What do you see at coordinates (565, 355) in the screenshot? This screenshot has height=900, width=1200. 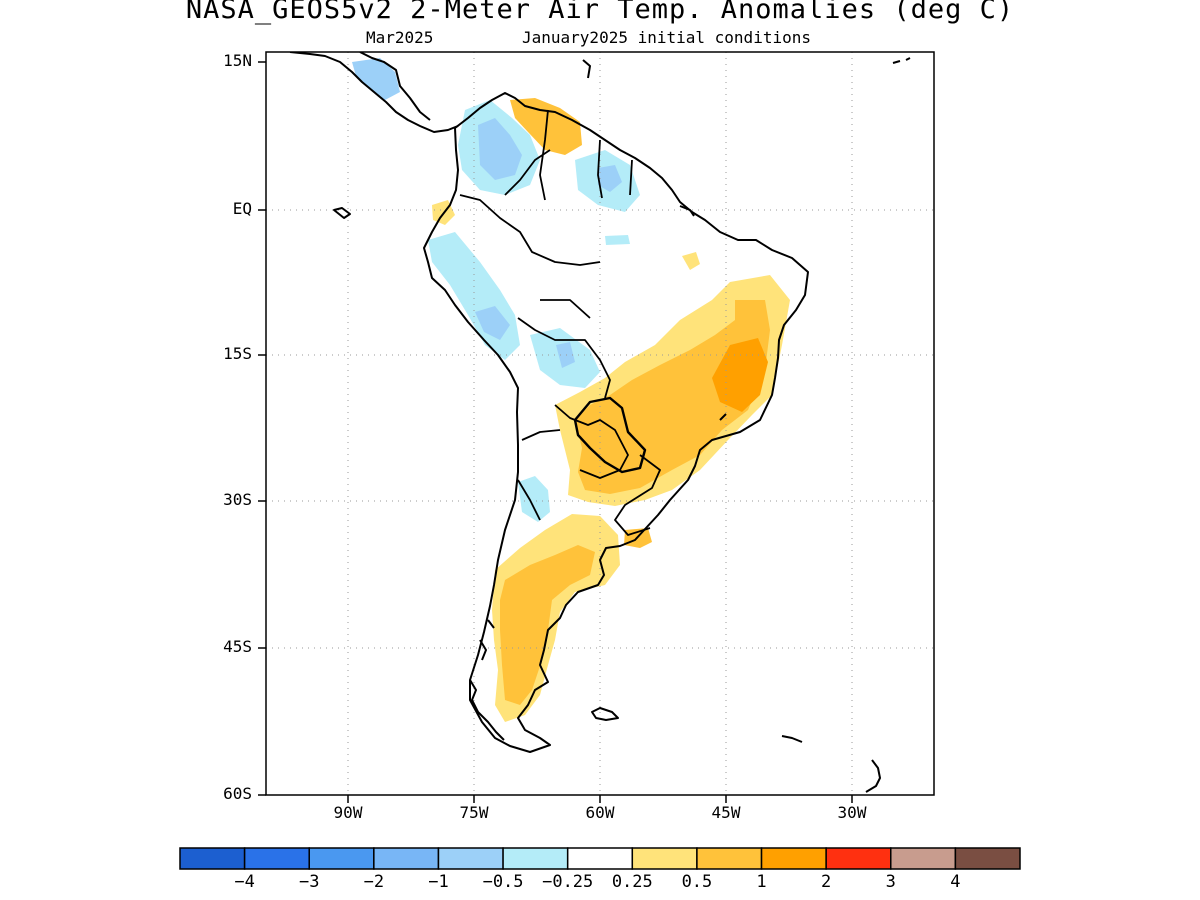 I see `cool-region-bolivia-core` at bounding box center [565, 355].